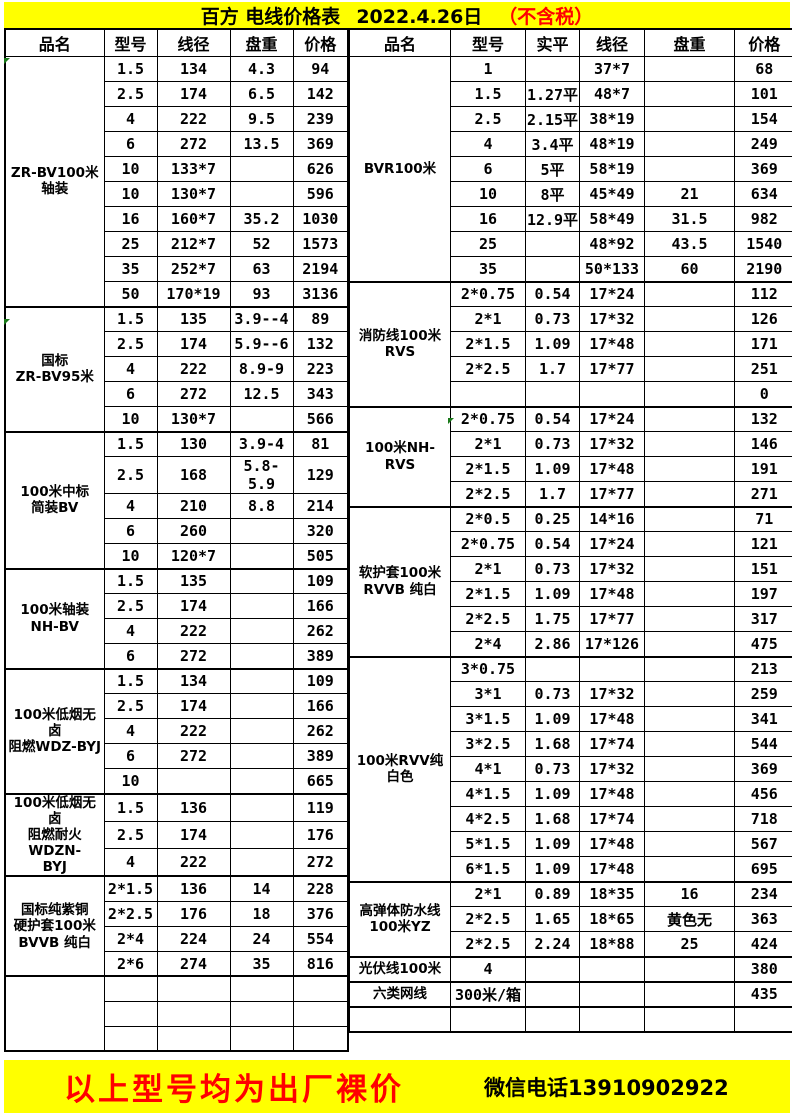  I want to click on product-name-cell: 高弹体防水线 100米YZ, so click(400, 918).